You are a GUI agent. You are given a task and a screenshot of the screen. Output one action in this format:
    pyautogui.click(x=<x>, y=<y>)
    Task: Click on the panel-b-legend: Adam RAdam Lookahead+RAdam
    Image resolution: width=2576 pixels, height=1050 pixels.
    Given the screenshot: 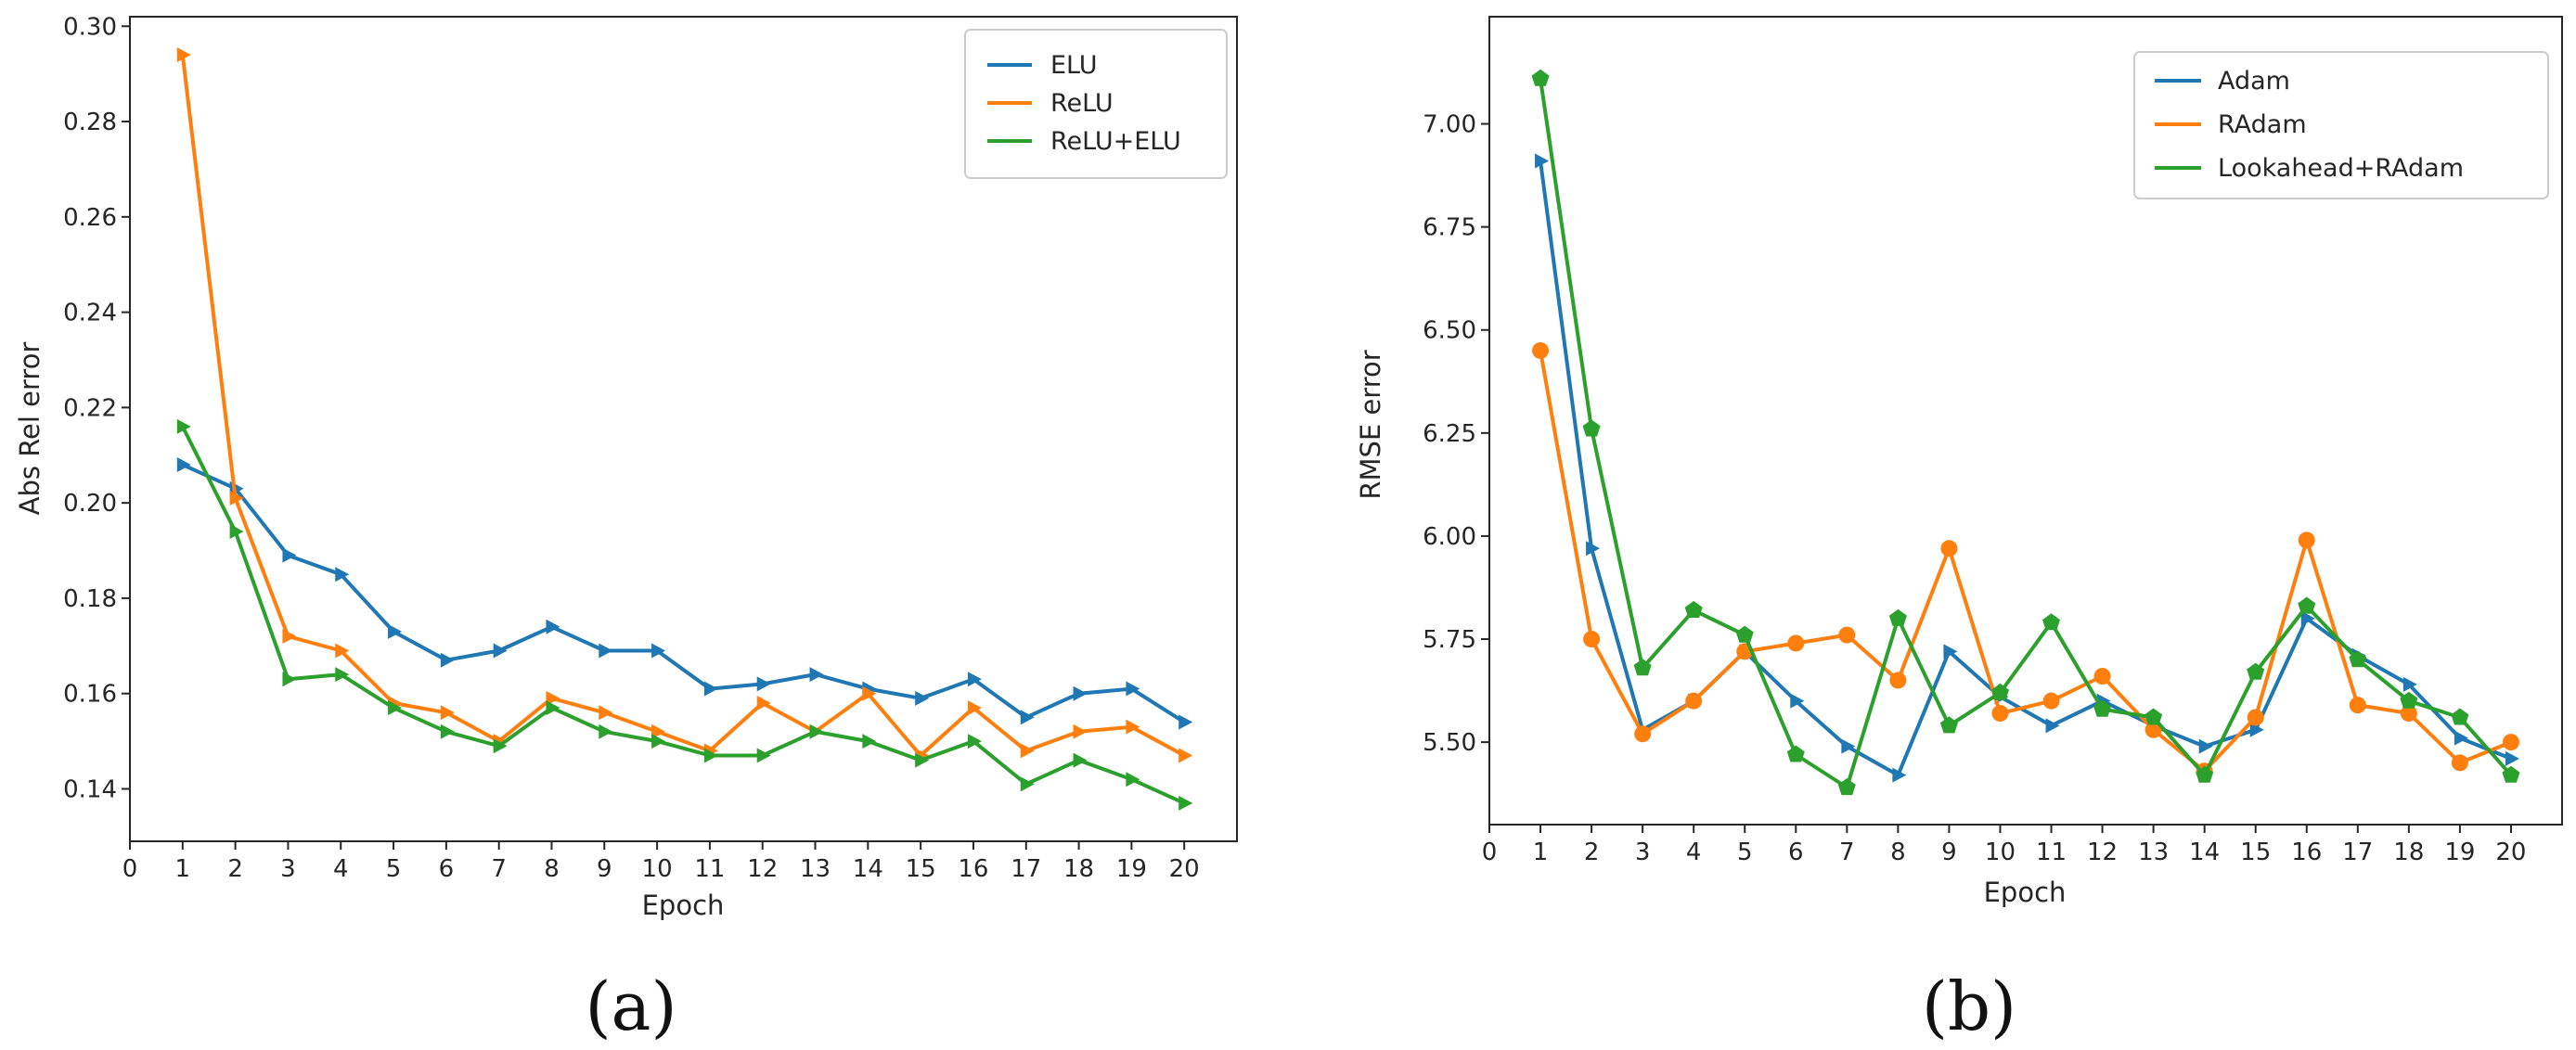 What is the action you would take?
    pyautogui.click(x=2341, y=125)
    